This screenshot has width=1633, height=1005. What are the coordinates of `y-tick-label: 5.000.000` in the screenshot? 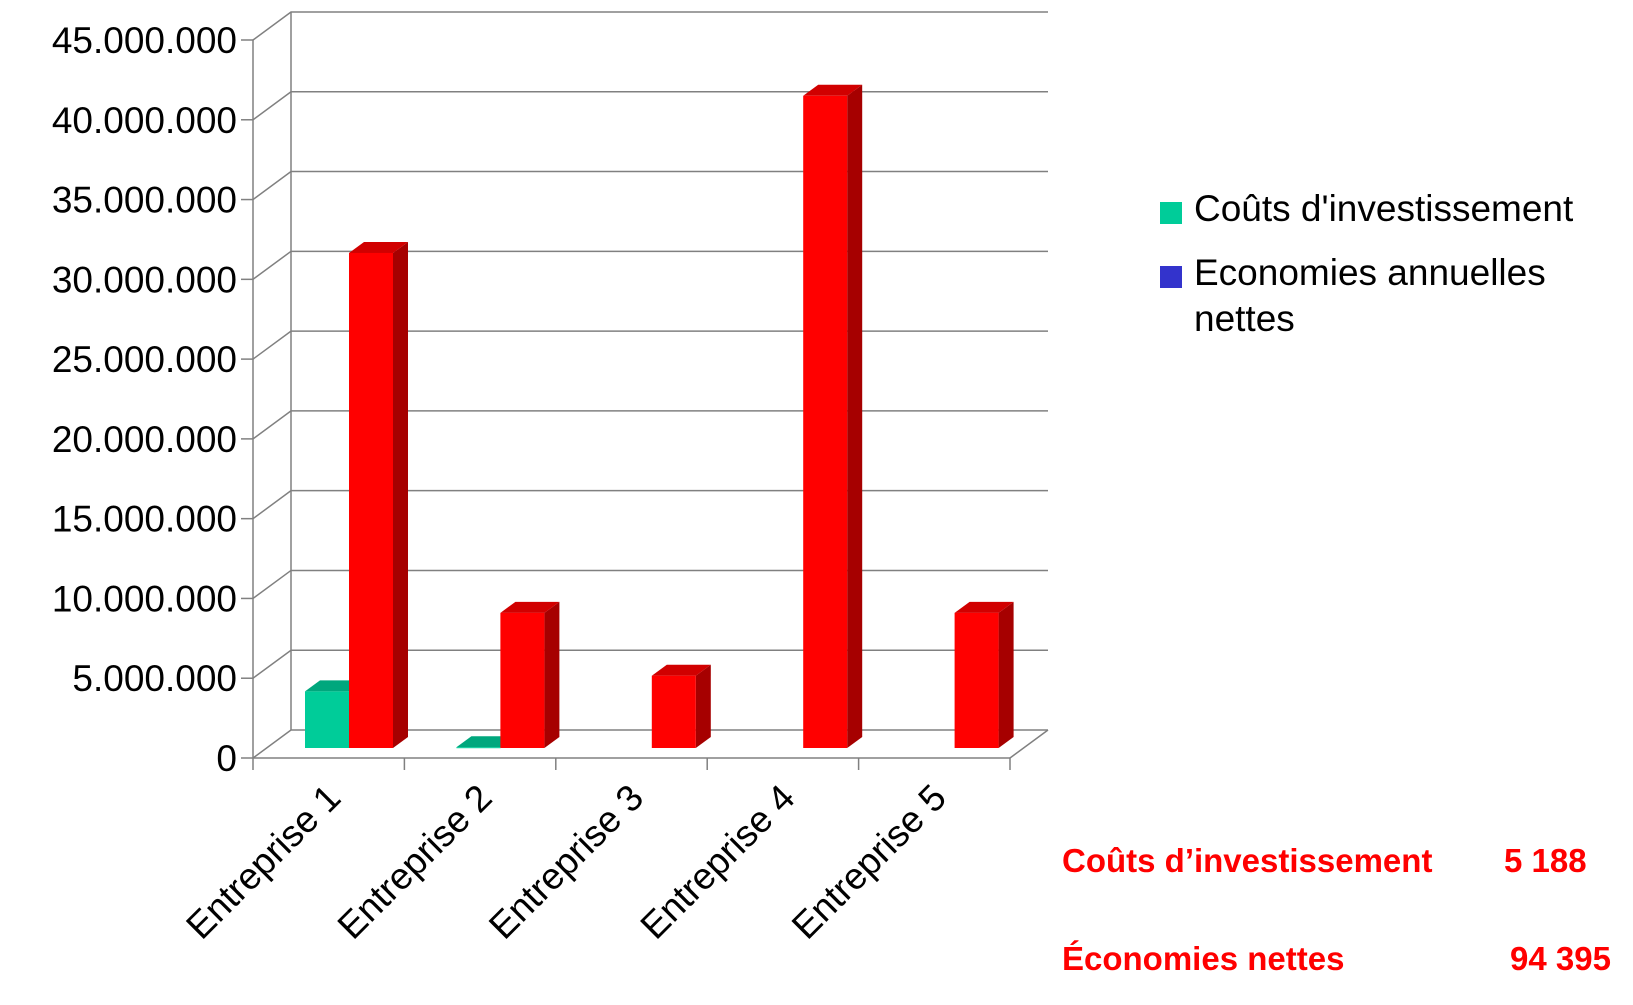 It's located at (154, 678).